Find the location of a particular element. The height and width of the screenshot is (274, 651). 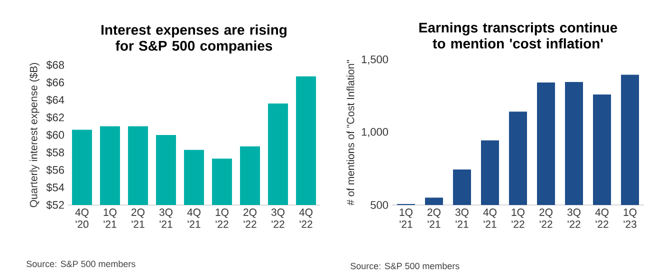

y-tick-label: $64 is located at coordinates (55, 100).